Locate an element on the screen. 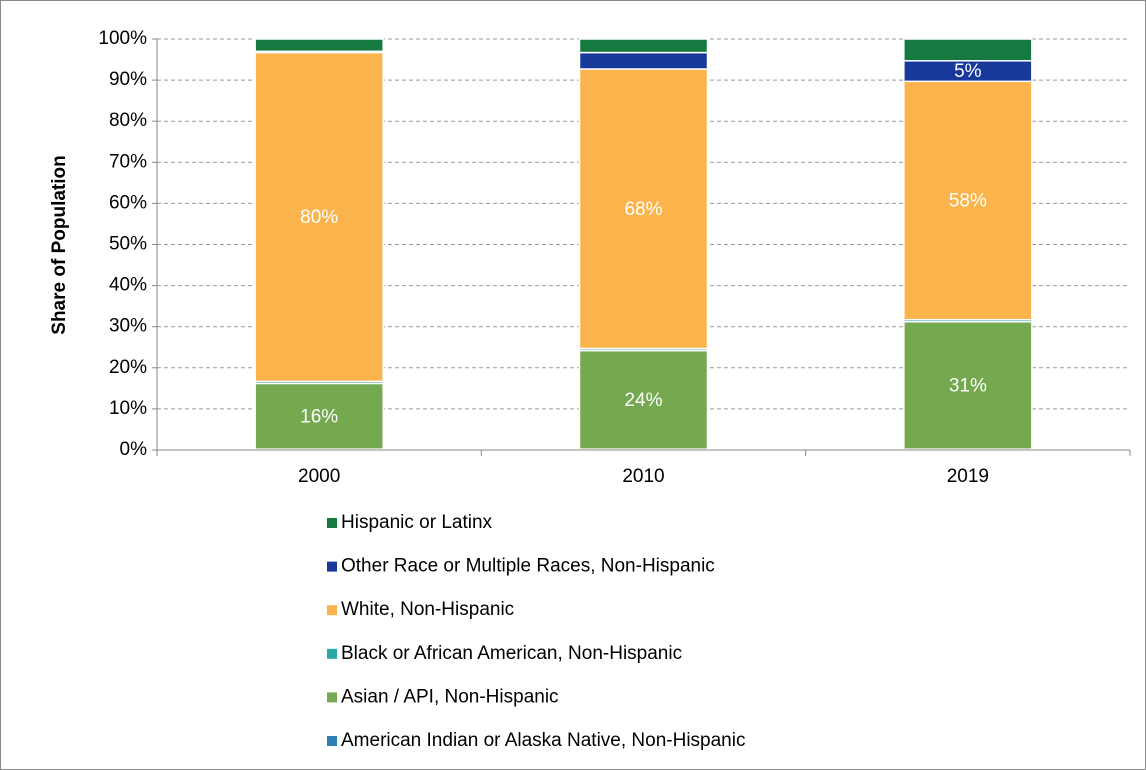 The width and height of the screenshot is (1146, 770). data-label: 24% is located at coordinates (643, 400).